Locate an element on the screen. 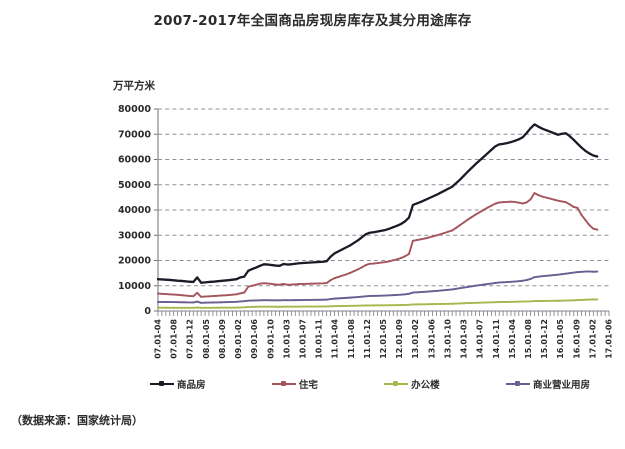  y-axis-tick-label: 0 is located at coordinates (147, 311).